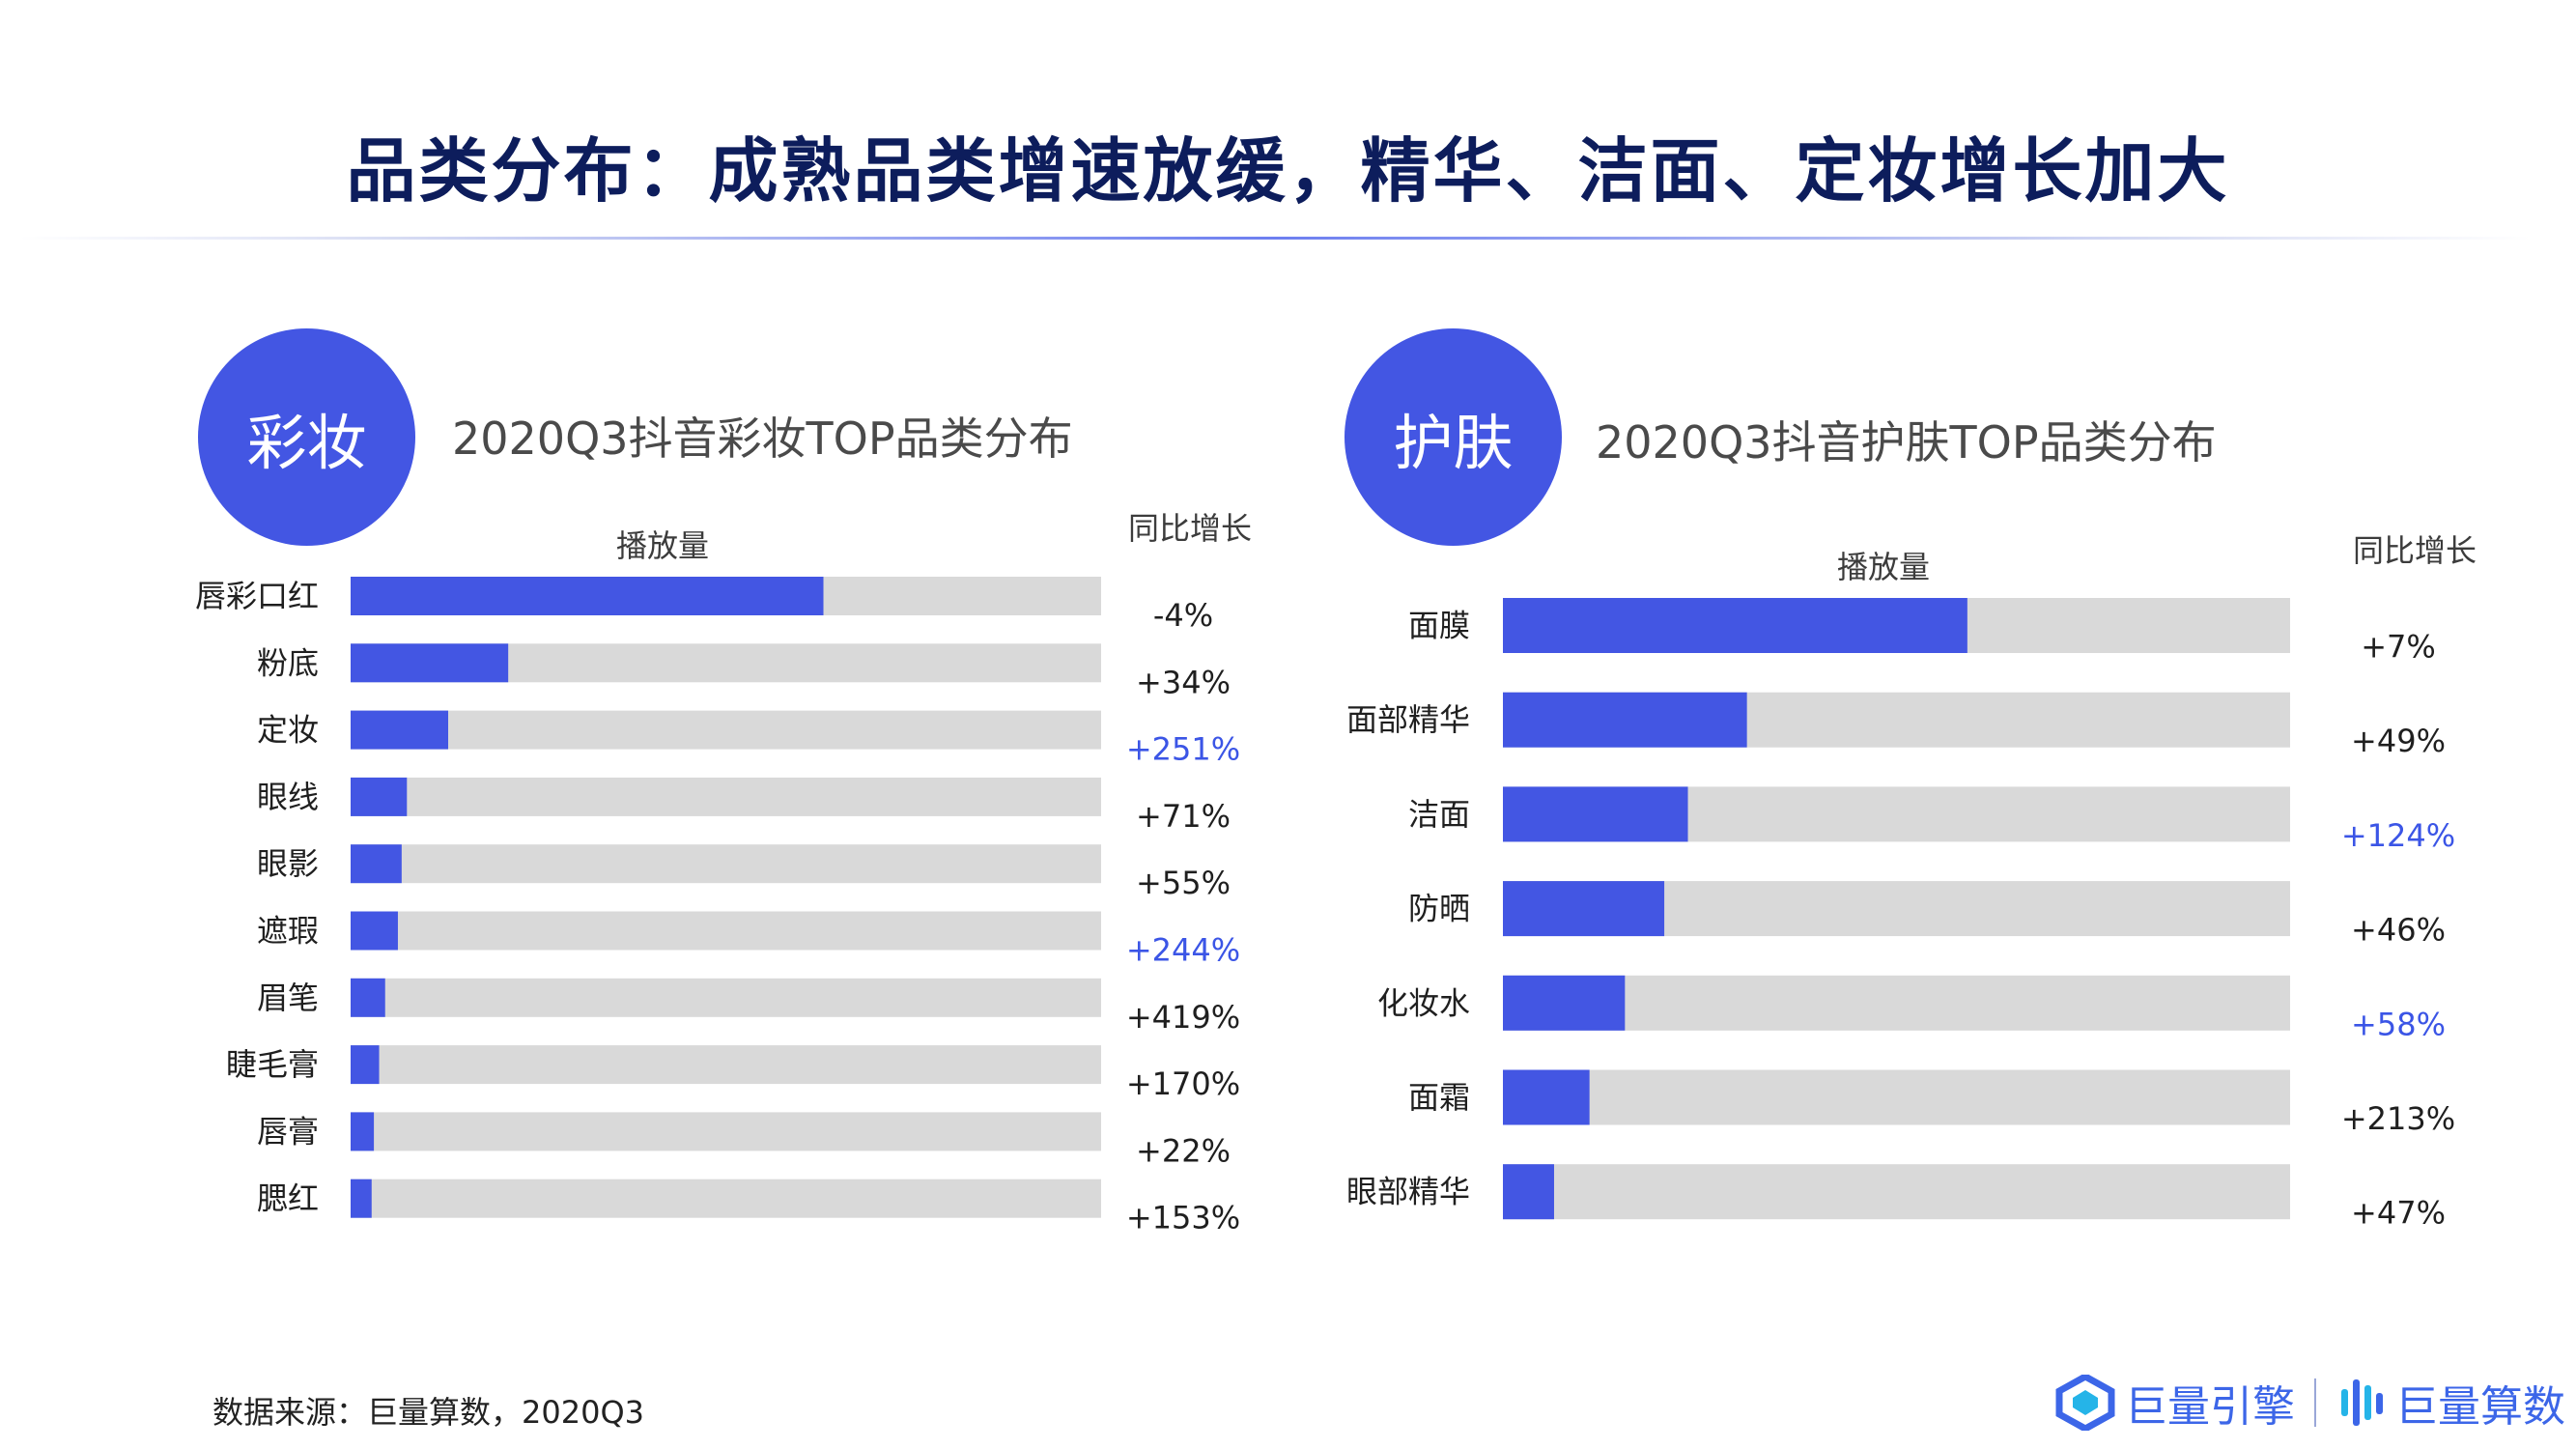 The height and width of the screenshot is (1449, 2576). What do you see at coordinates (1183, 1150) in the screenshot?
I see `makeup-growth-value: +22%` at bounding box center [1183, 1150].